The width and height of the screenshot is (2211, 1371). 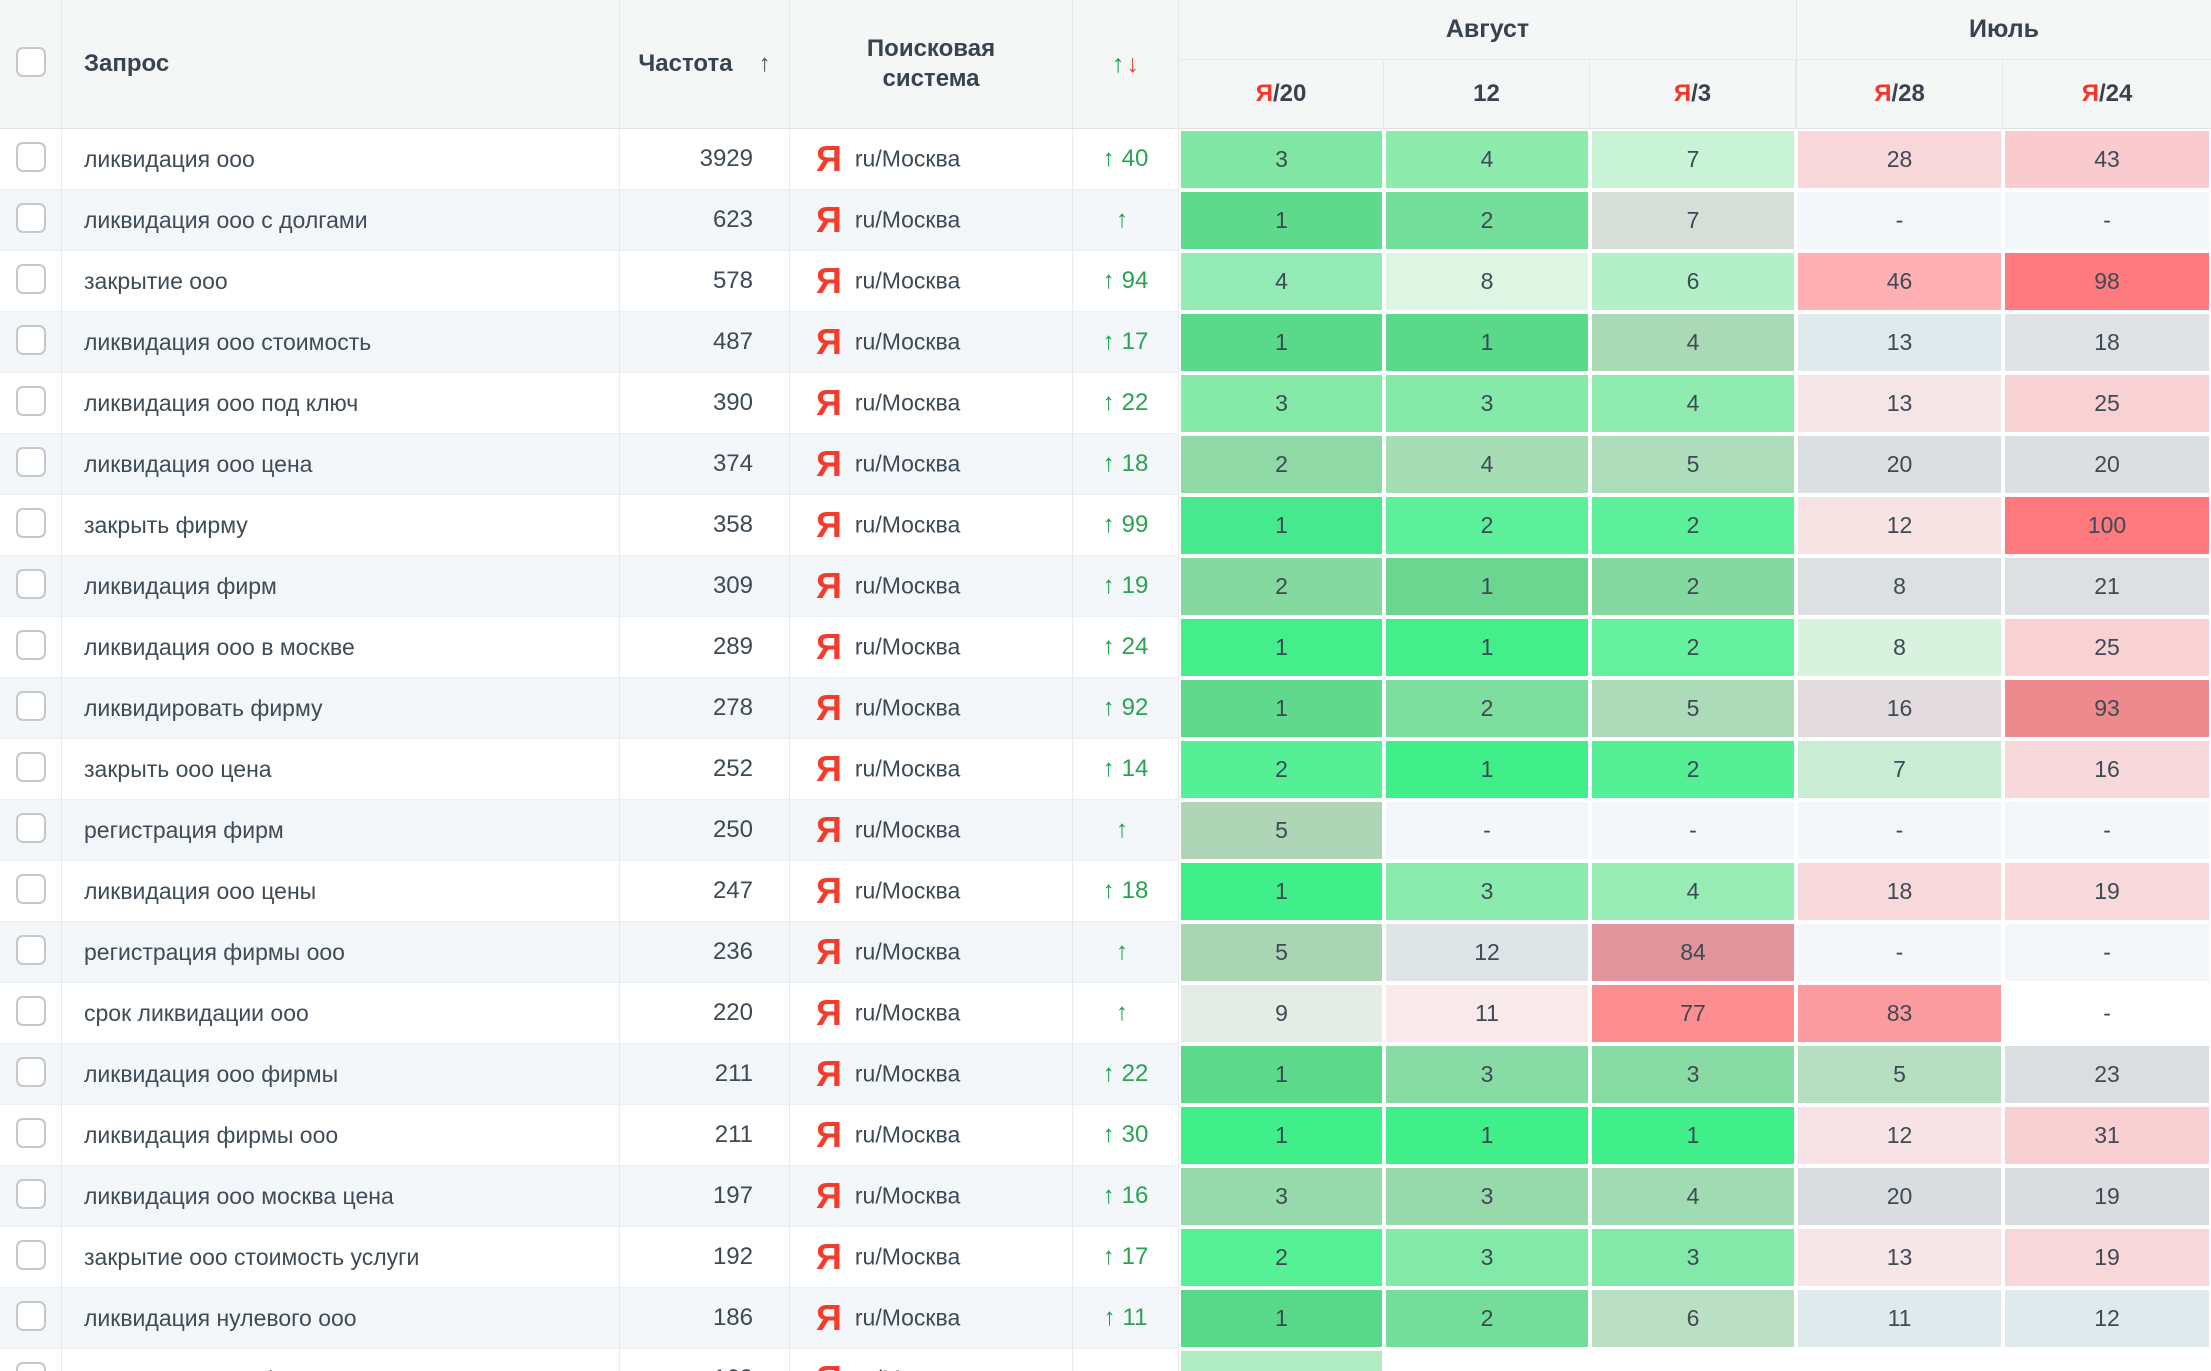 I want to click on position-cell: 8, so click(x=1900, y=586).